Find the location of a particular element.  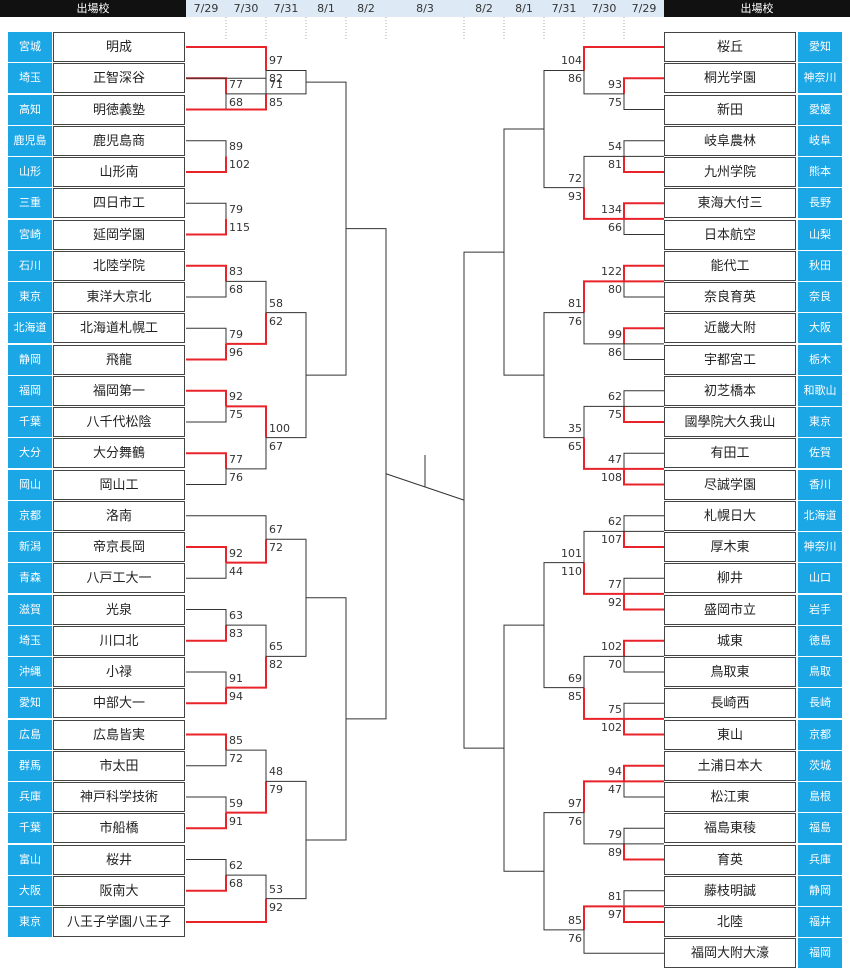

team-name: 延岡学園 is located at coordinates (119, 234).